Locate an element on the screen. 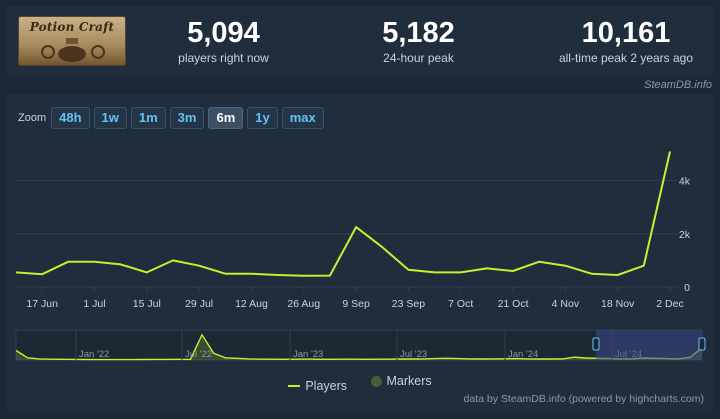 The width and height of the screenshot is (720, 419). legend-markers-label: Markers is located at coordinates (409, 381).